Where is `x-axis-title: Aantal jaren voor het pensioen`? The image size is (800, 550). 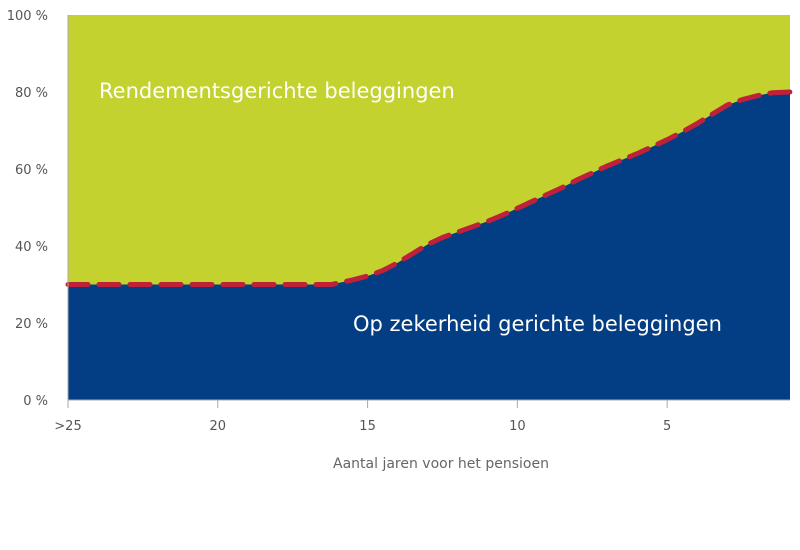 x-axis-title: Aantal jaren voor het pensioen is located at coordinates (441, 464).